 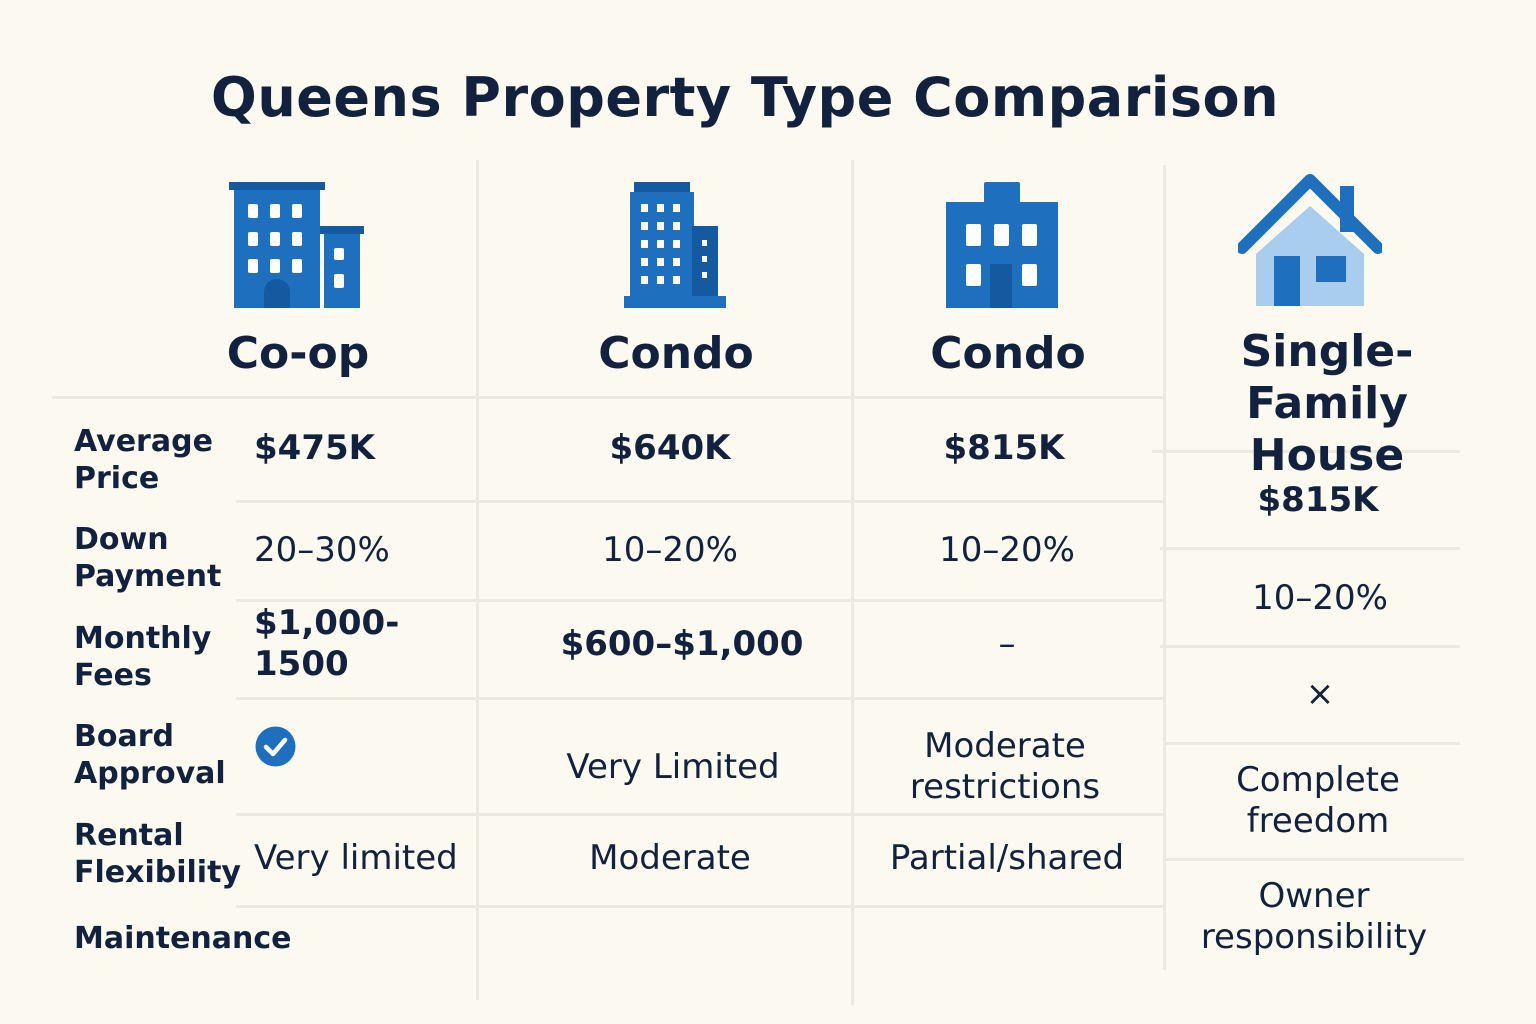 I want to click on house-icon, so click(x=1310, y=240).